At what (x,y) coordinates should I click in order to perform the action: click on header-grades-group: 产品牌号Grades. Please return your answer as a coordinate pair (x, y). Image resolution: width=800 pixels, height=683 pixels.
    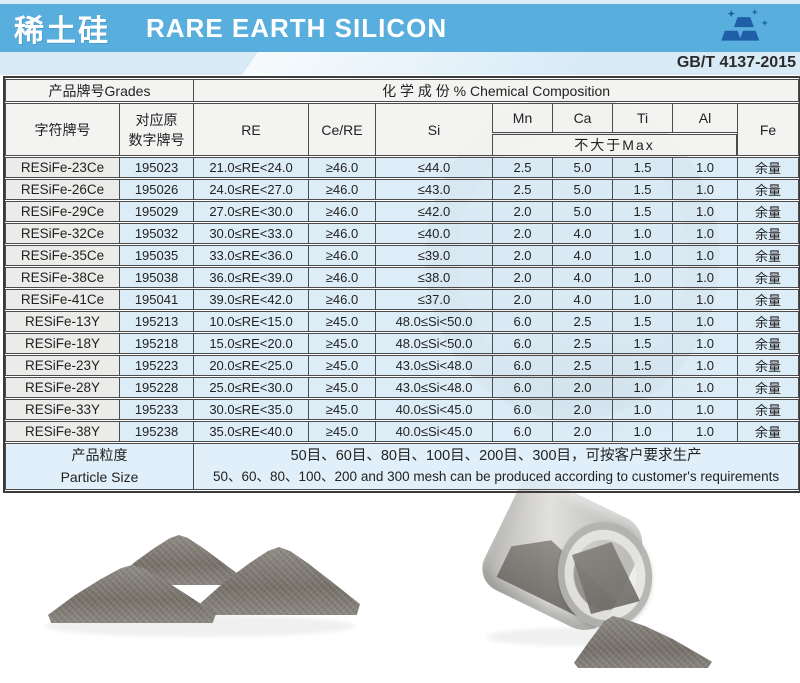
    Looking at the image, I should click on (99, 90).